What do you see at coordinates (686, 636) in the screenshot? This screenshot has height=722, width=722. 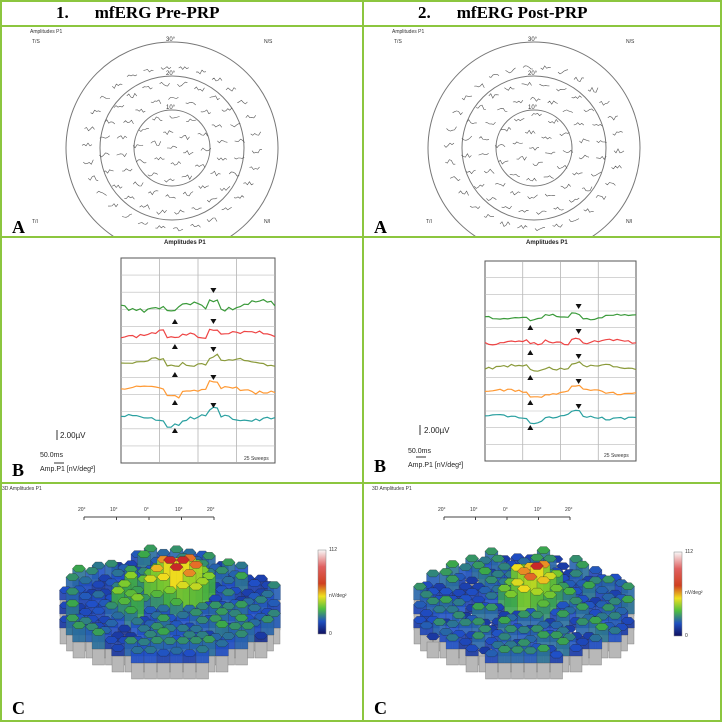 I see `colorbar-min: 0` at bounding box center [686, 636].